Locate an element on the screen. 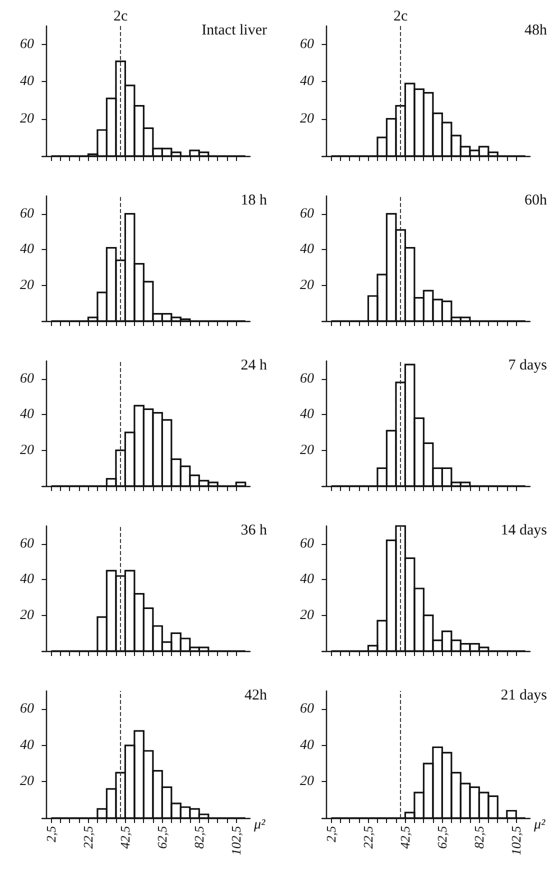 The width and height of the screenshot is (560, 876). chart-title: 7 days is located at coordinates (528, 366).